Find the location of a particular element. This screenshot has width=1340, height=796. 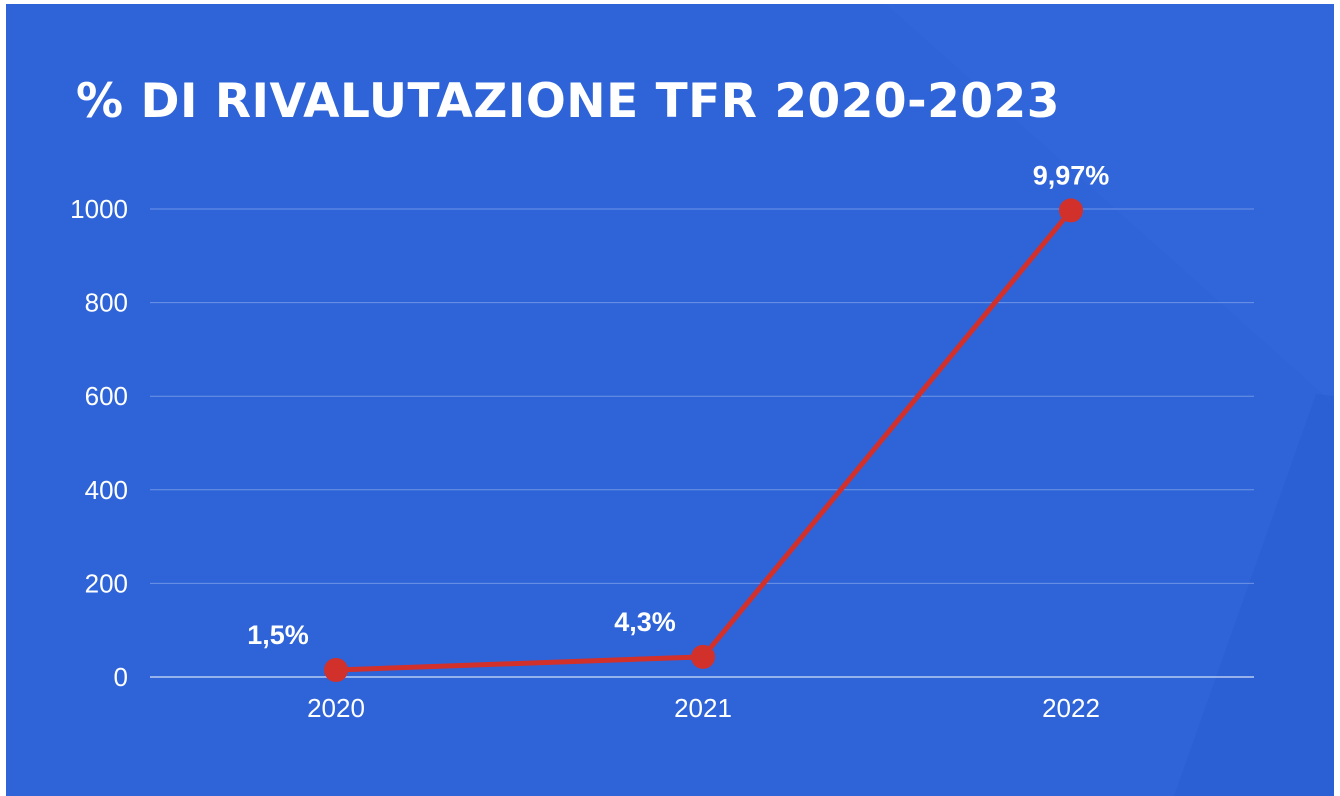

y-tick-label: 600 is located at coordinates (106, 396).